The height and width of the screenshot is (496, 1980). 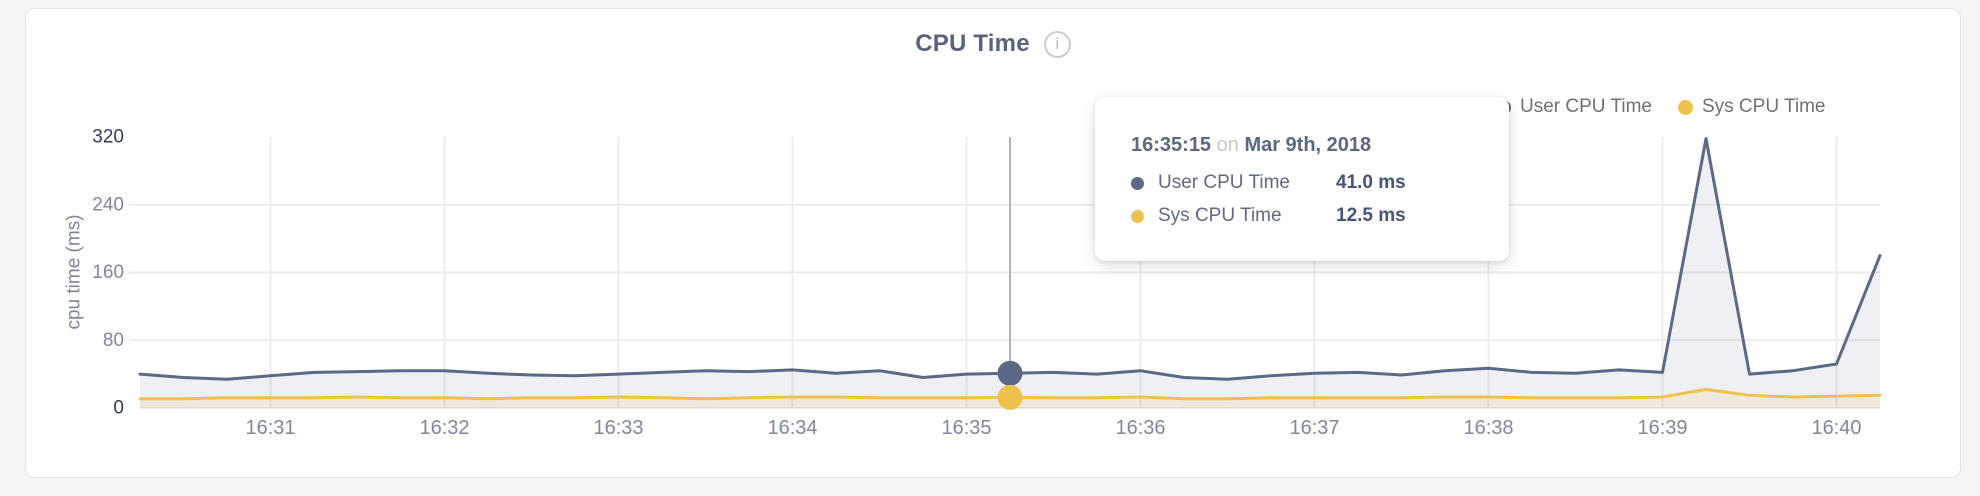 I want to click on y-axis-tick-label: 320, so click(x=108, y=137).